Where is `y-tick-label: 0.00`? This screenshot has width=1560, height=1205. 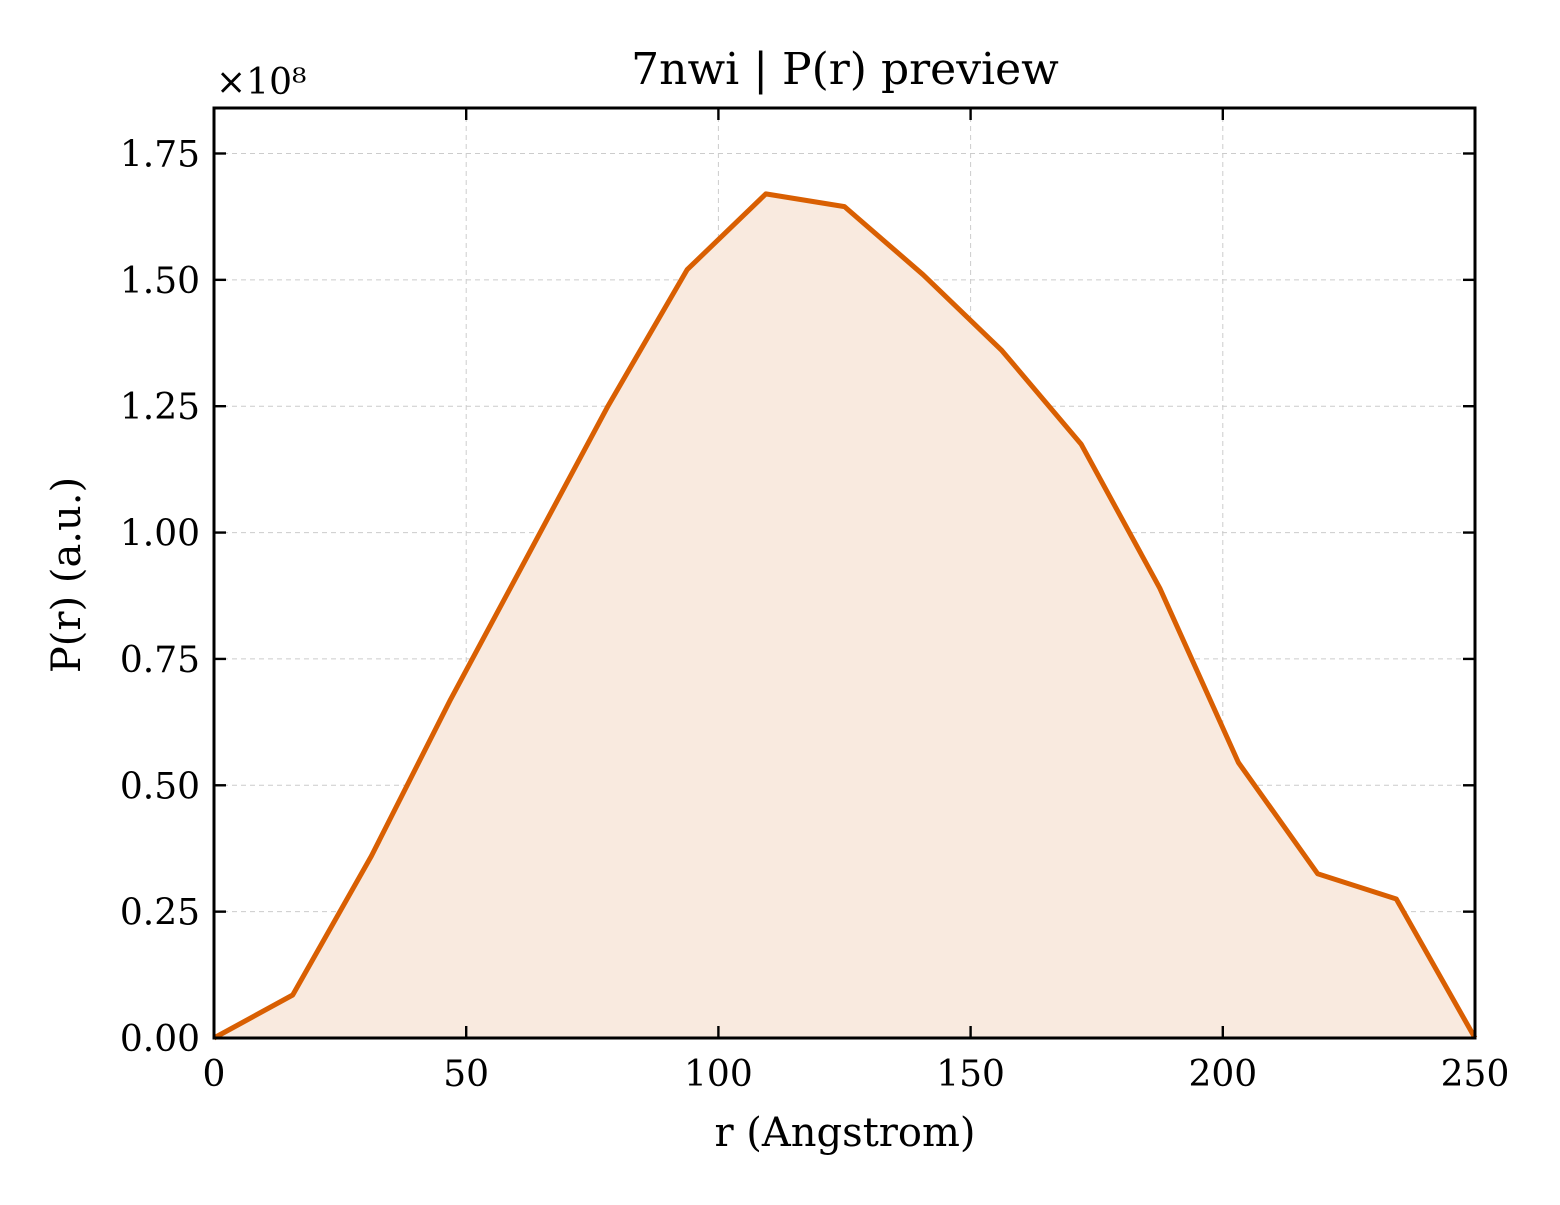
y-tick-label: 0.00 is located at coordinates (160, 1039).